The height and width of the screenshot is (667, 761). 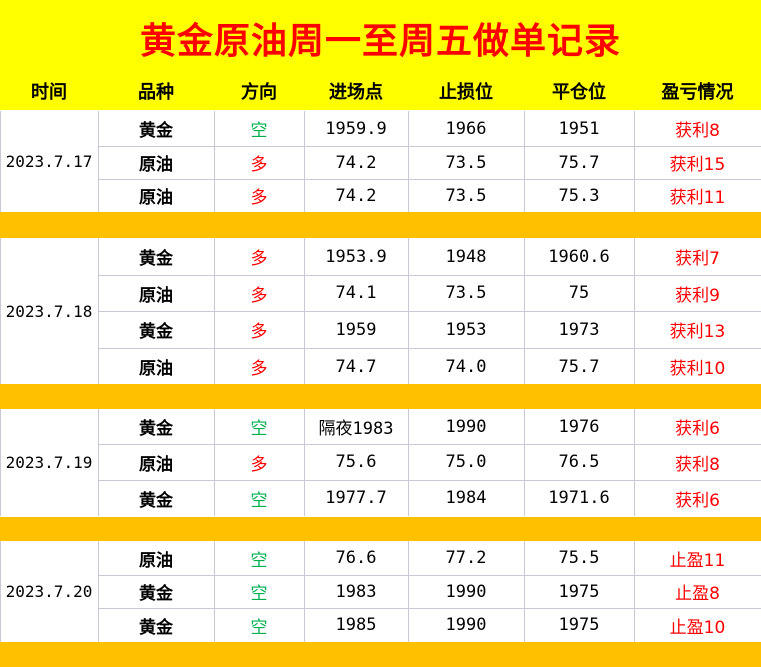 What do you see at coordinates (380, 162) in the screenshot?
I see `table-row: 原油 多 74.2 73.5 75.7 获利15` at bounding box center [380, 162].